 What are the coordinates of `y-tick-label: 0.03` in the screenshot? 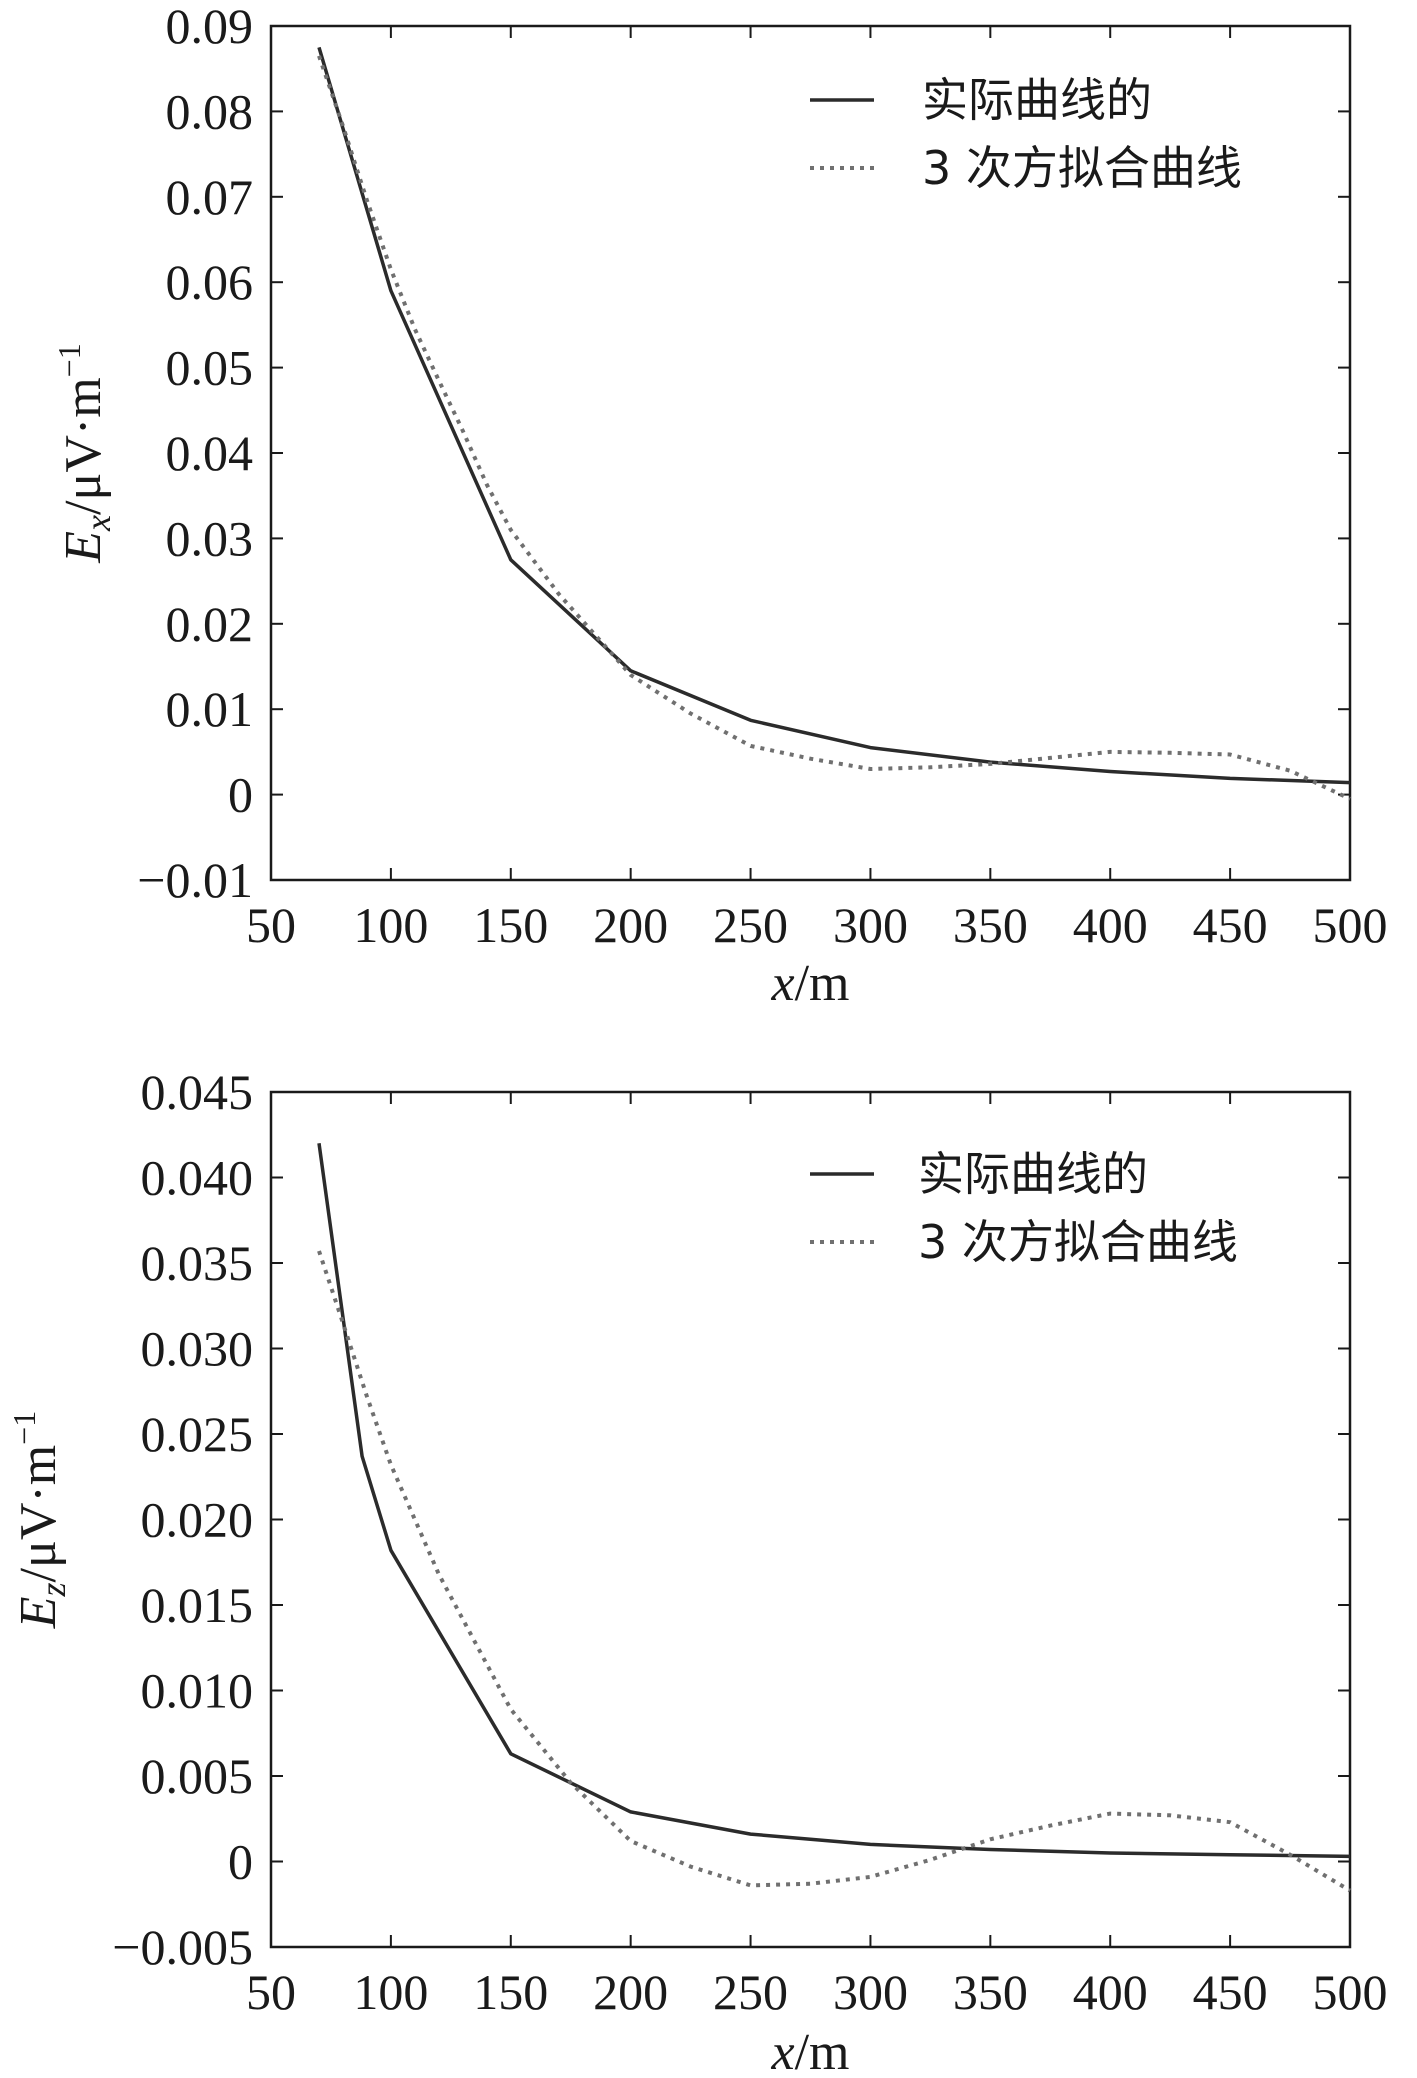 It's located at (210, 538).